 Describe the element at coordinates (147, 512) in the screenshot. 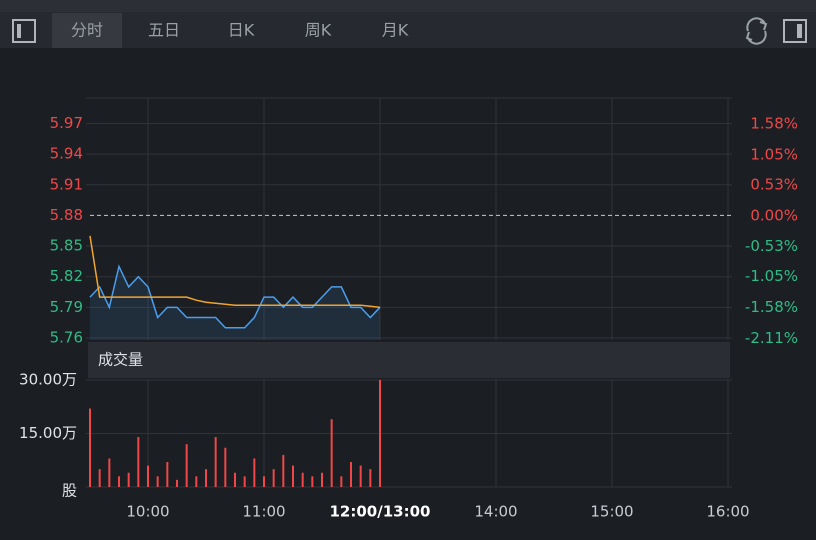

I see `x-tick-label: 10:00` at that location.